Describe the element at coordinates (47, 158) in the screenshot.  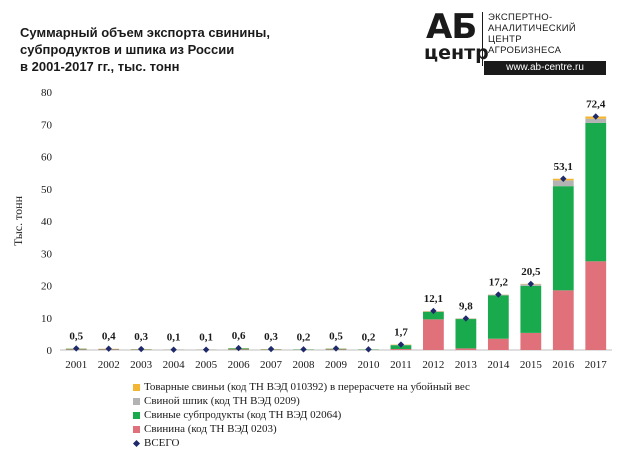
I see `y-tick-label: 60` at that location.